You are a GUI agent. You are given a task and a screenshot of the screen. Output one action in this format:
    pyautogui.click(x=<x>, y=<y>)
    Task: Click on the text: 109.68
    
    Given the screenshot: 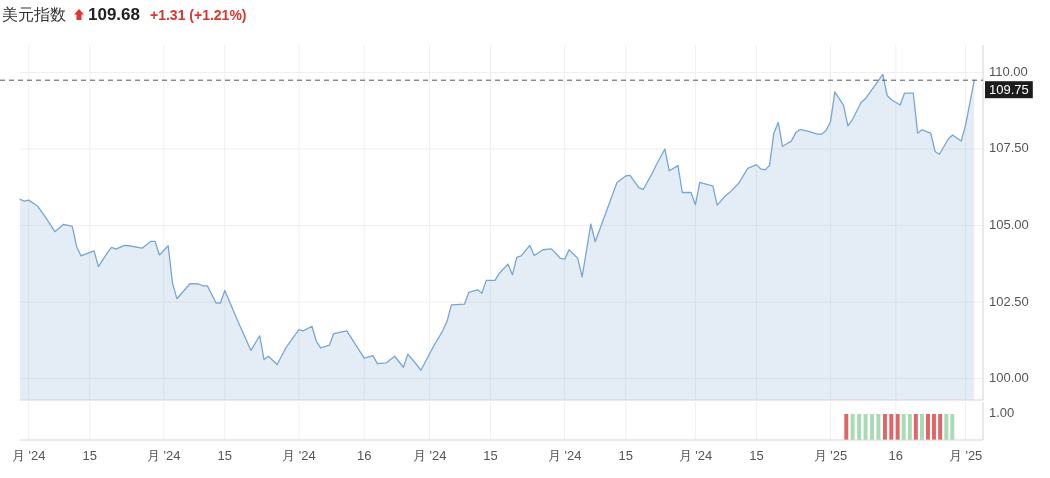 What is the action you would take?
    pyautogui.click(x=114, y=14)
    